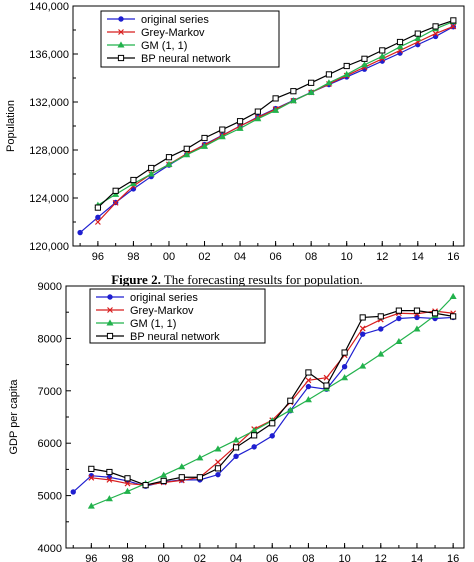 The height and width of the screenshot is (562, 474). I want to click on x-tick-label: 12, so click(381, 557).